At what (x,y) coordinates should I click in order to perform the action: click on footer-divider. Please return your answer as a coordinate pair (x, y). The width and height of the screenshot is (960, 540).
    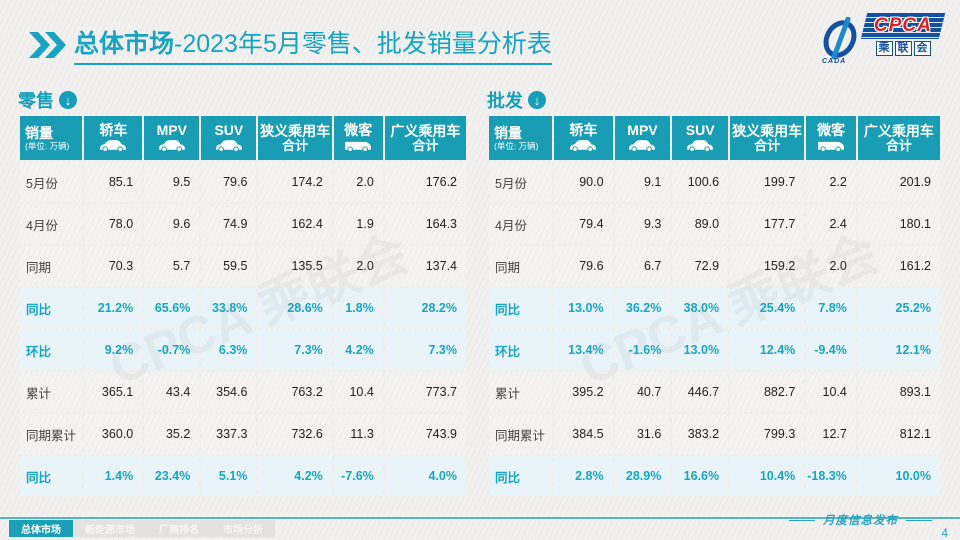
    Looking at the image, I should click on (480, 518).